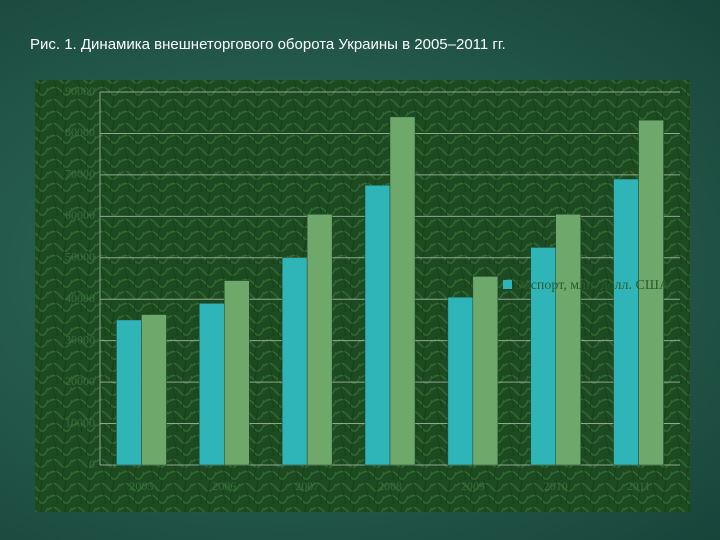 The height and width of the screenshot is (540, 720). What do you see at coordinates (592, 285) in the screenshot?
I see `legend-label: Экспорт, млн. долл. США` at bounding box center [592, 285].